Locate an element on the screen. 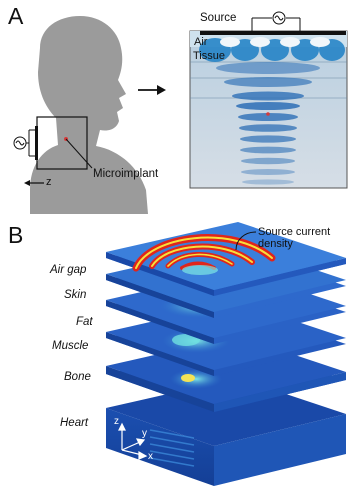 Image resolution: width=361 pixels, height=501 pixels. layer-label-muscle: Muscle is located at coordinates (70, 346).